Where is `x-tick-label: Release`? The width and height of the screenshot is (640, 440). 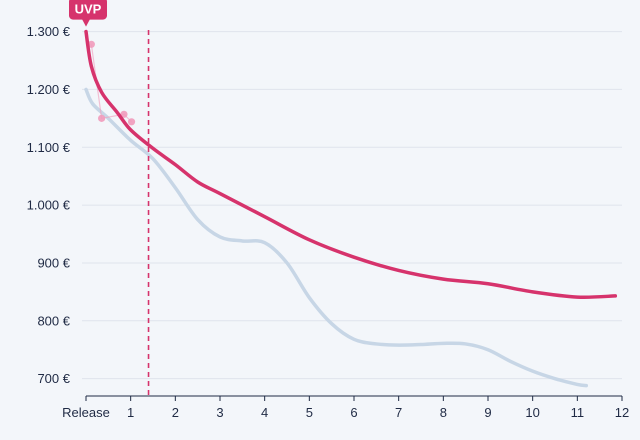 x-tick-label: Release is located at coordinates (86, 412).